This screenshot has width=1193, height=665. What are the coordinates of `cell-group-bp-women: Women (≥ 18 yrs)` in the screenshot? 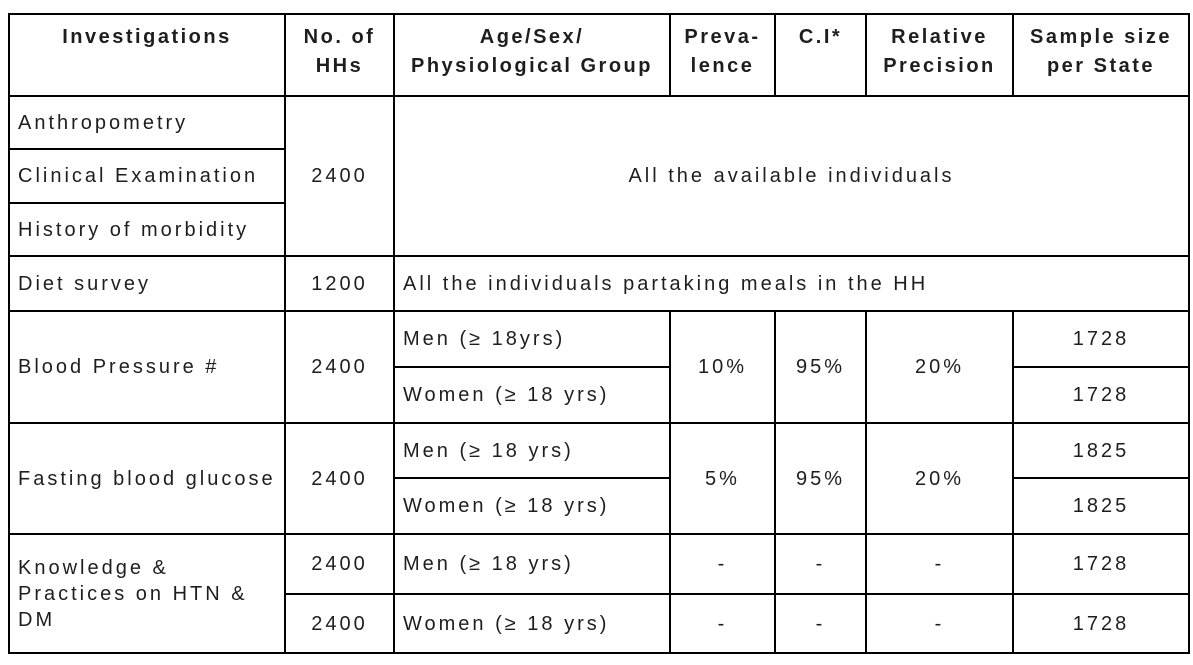 It's located at (532, 395).